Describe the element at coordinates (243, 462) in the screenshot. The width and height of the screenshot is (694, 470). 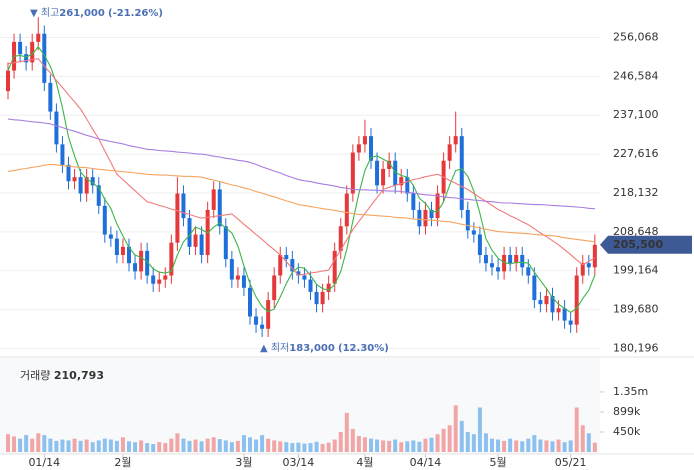
I see `x-tick-label: 3월` at that location.